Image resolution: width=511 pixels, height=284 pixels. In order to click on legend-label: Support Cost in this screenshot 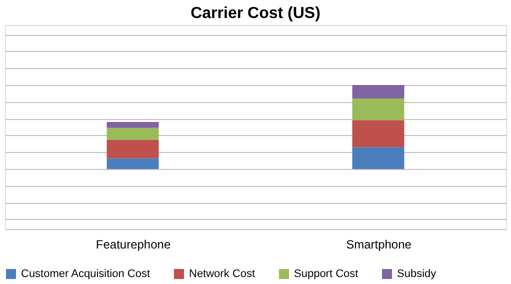, I will do `click(326, 274)`.